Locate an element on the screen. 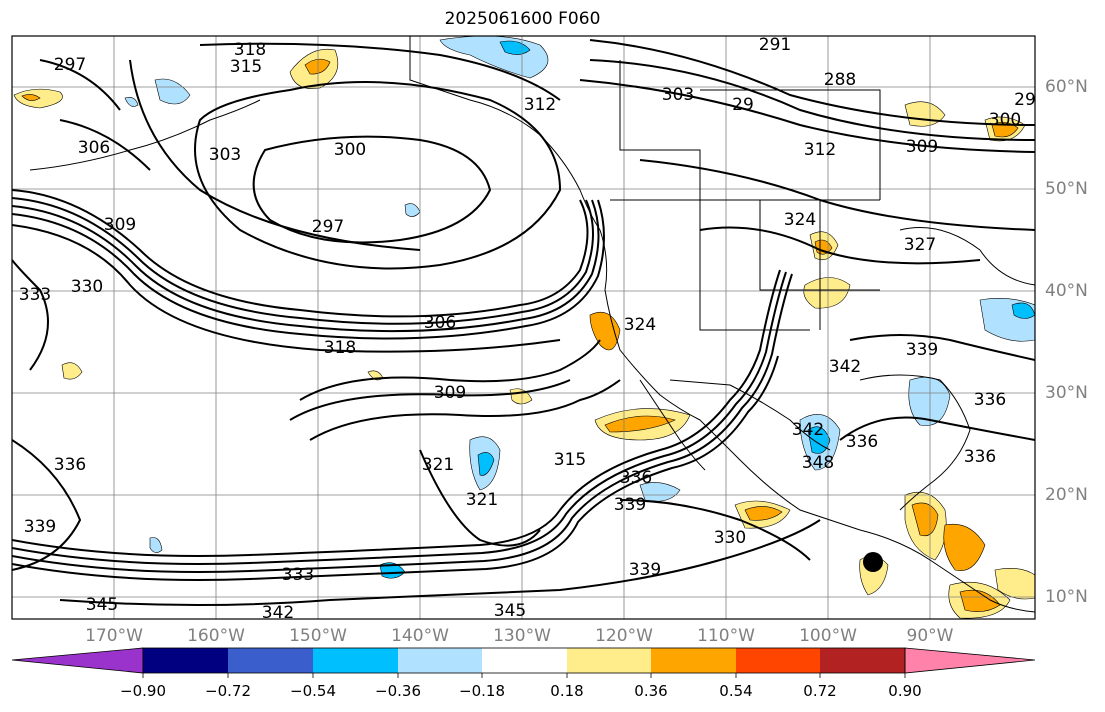 This screenshot has width=1105, height=712. latitude-label: 10°N is located at coordinates (1066, 597).